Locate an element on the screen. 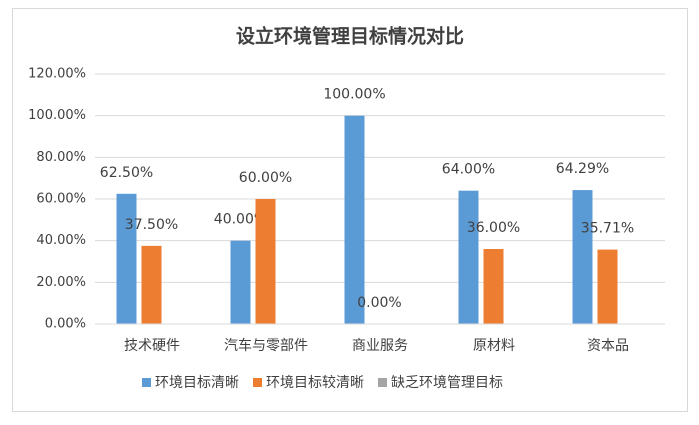 This screenshot has width=699, height=425. data-label: 64.00% is located at coordinates (468, 170).